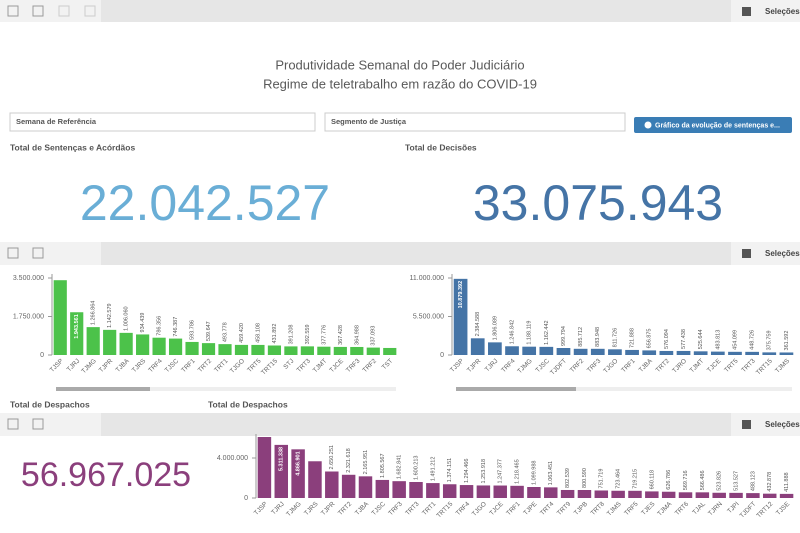  I want to click on value-label: 2.384.588, so click(478, 324).